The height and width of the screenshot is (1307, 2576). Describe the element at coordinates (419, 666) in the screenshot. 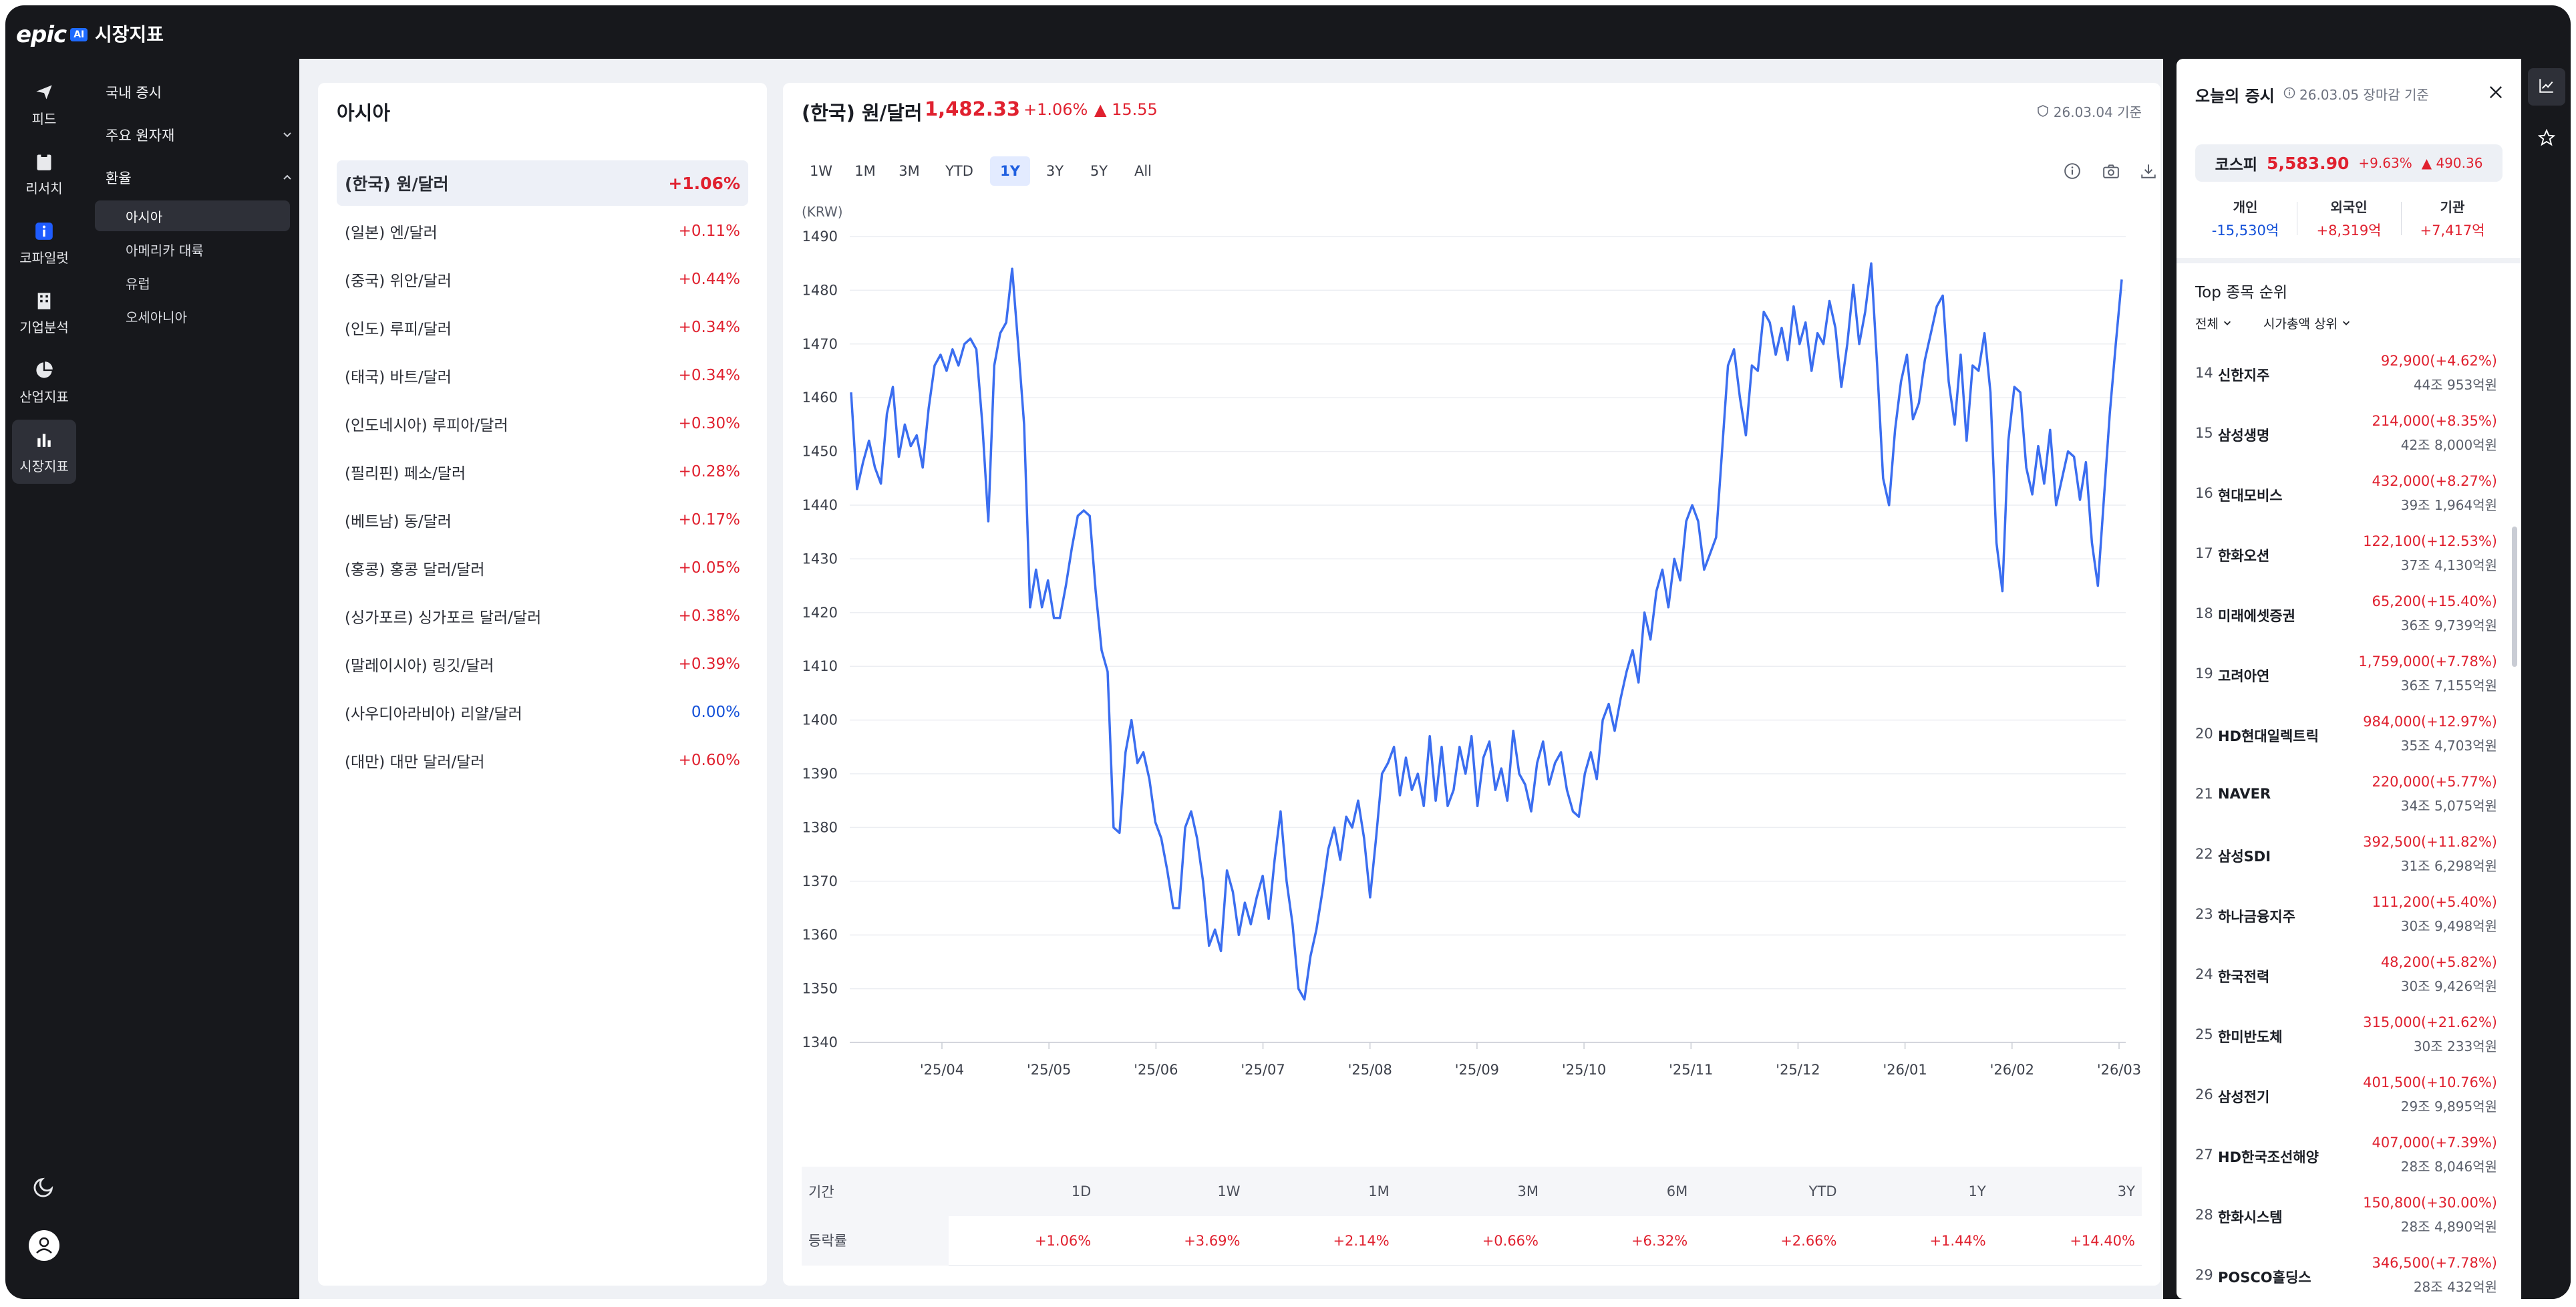

I see `currency-name: (말레이시아) 링깃/달러` at that location.